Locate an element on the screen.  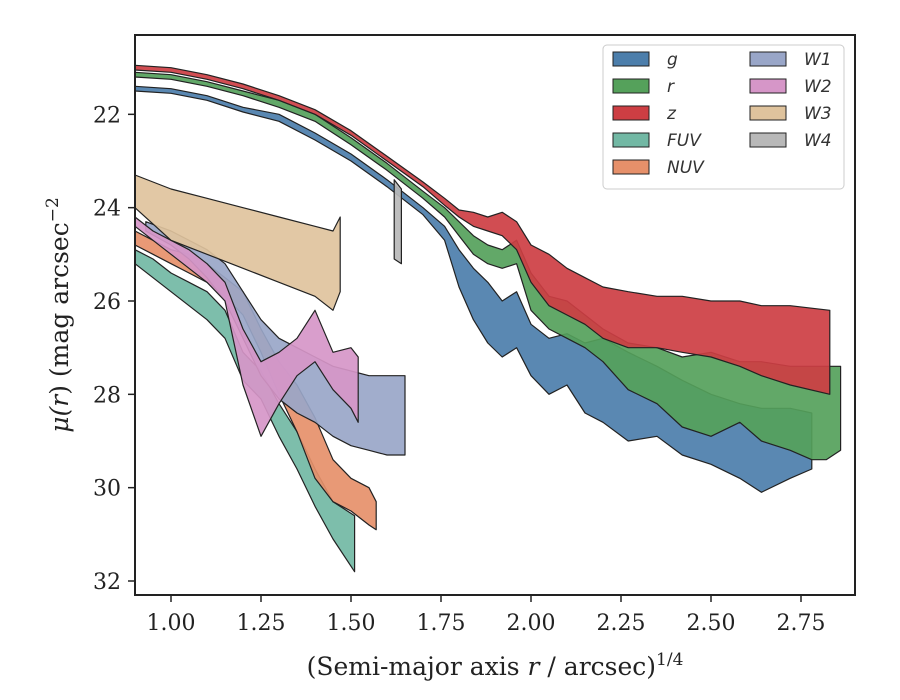
legend-items: grz FUV NUV W1 W2 W3 W4 is located at coordinates (722, 114).